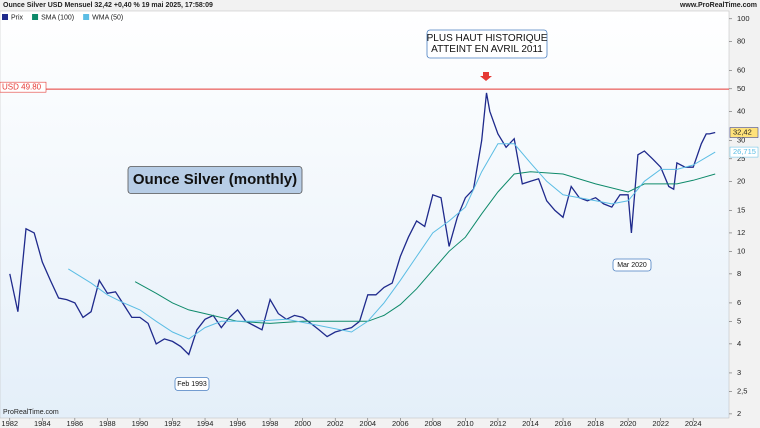  Describe the element at coordinates (433, 423) in the screenshot. I see `x-tick-label: 2008` at that location.